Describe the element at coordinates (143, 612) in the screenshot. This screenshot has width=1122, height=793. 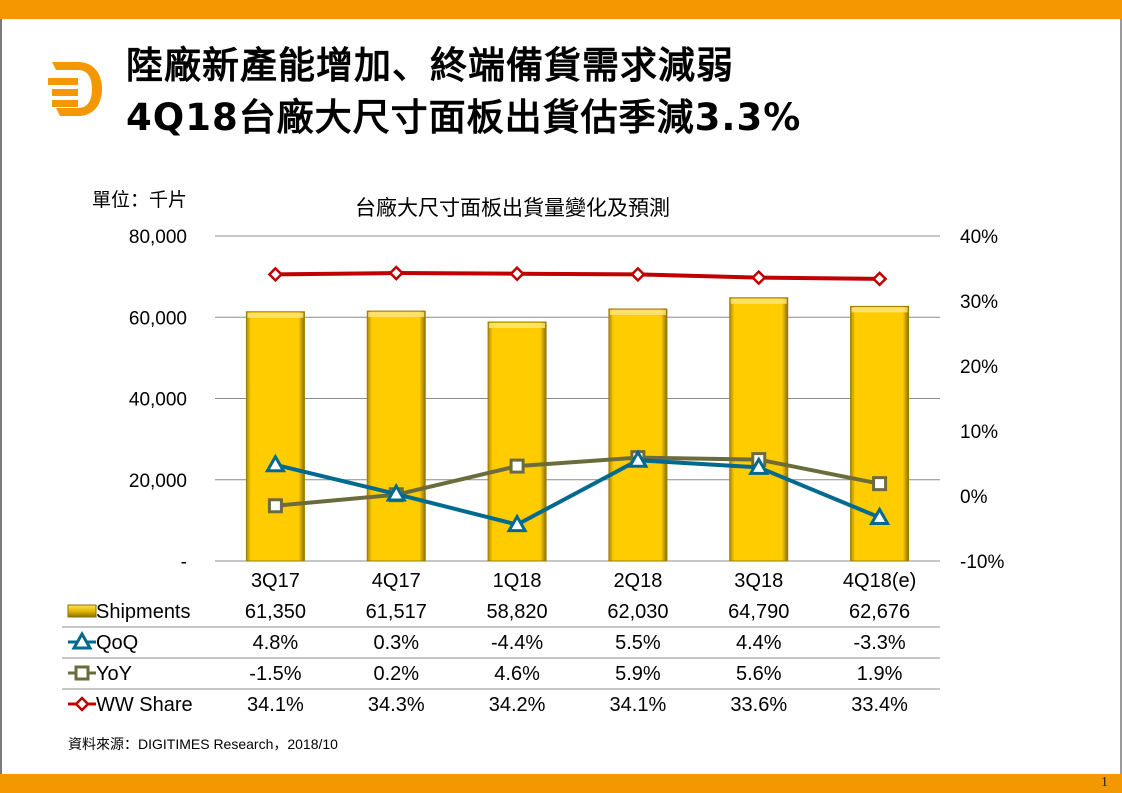
I see `legend-label-shipments: Shipments` at that location.